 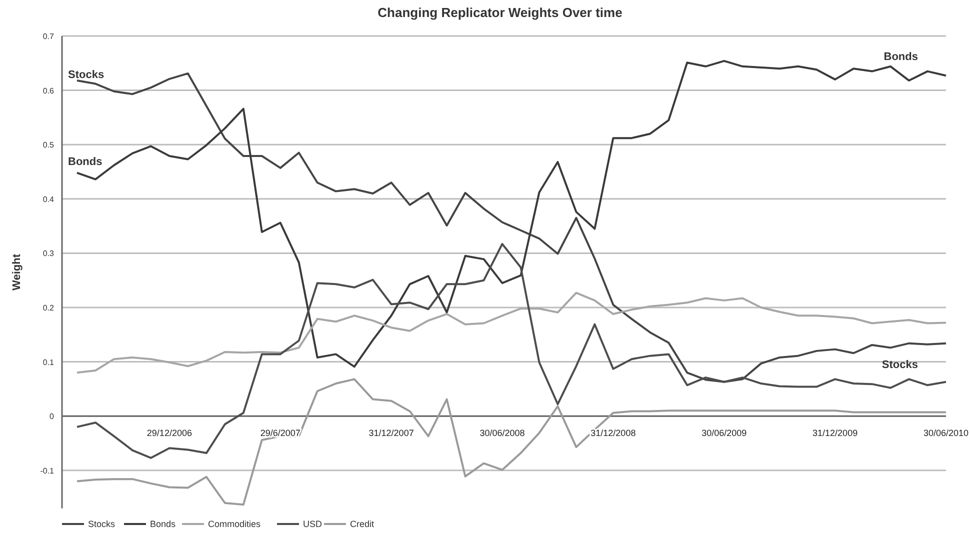 What do you see at coordinates (362, 524) in the screenshot?
I see `legend-label: Credit` at bounding box center [362, 524].